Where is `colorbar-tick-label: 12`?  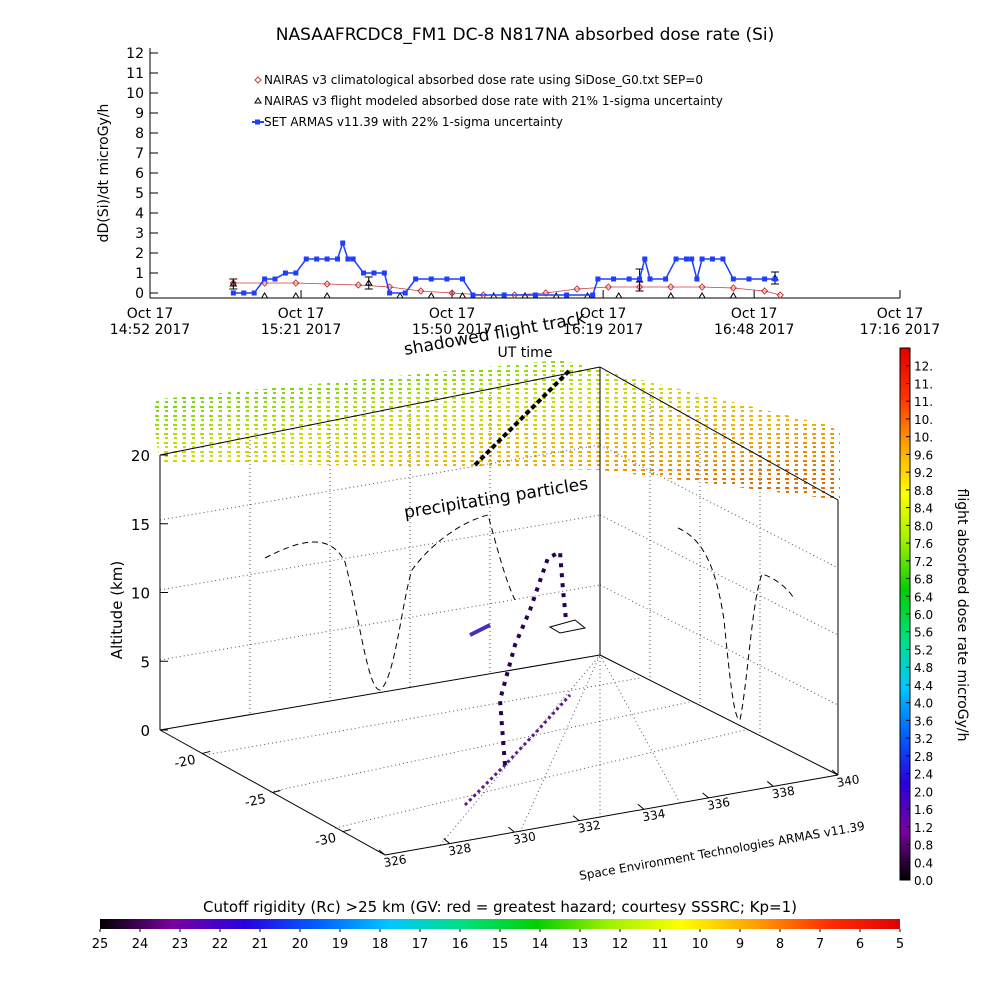
colorbar-tick-label: 12 is located at coordinates (620, 944).